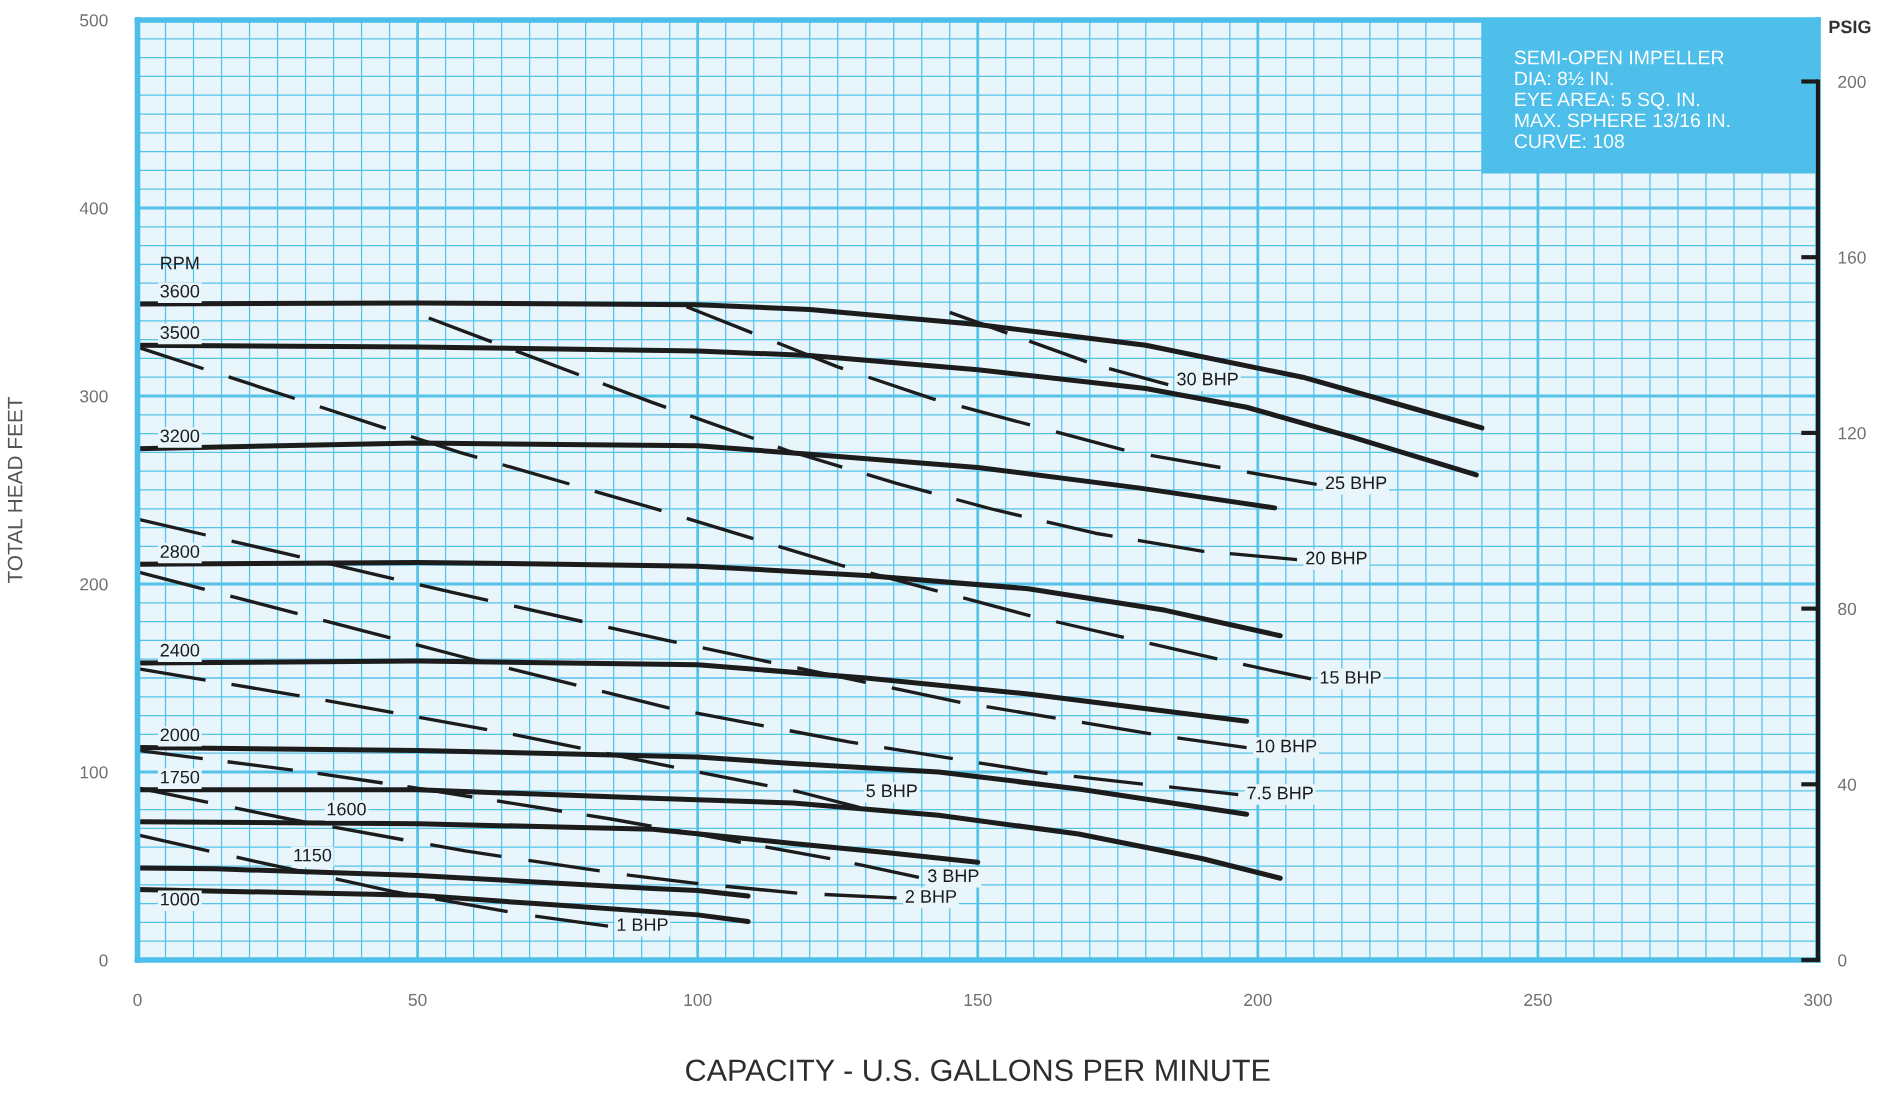 This screenshot has width=1891, height=1098. I want to click on series-label: 2 BHP, so click(931, 896).